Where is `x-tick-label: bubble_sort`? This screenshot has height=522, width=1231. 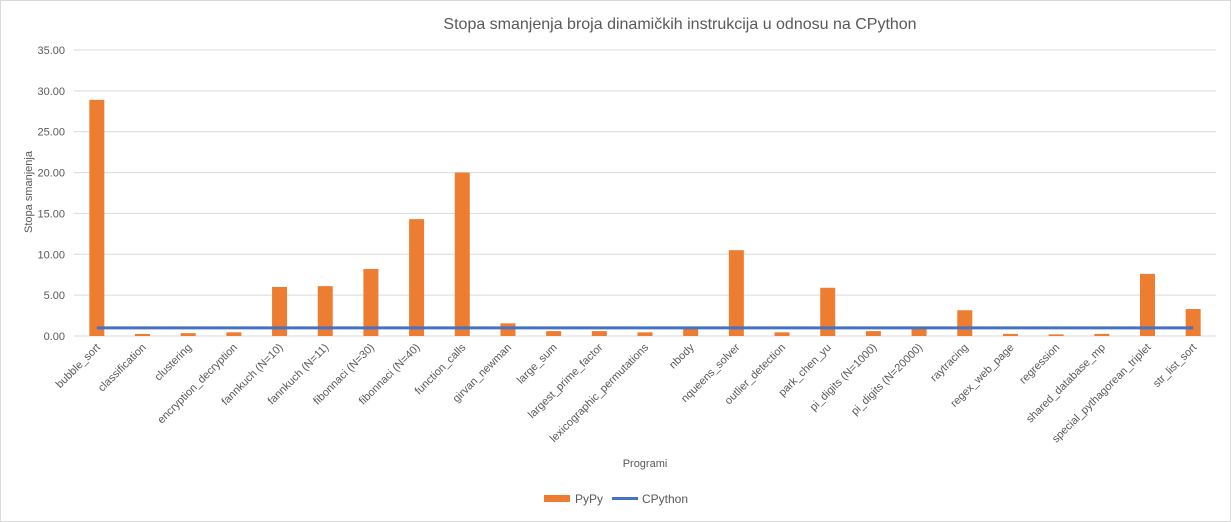
x-tick-label: bubble_sort is located at coordinates (78, 366).